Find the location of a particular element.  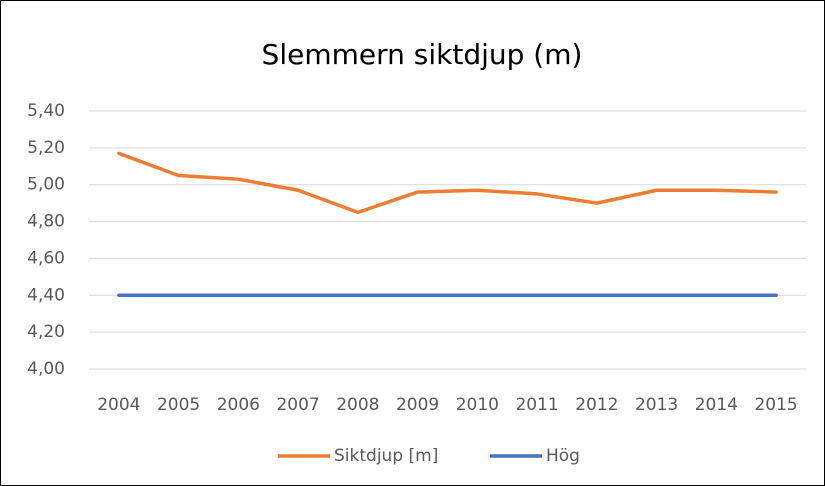

legend-label: Hög is located at coordinates (563, 456).